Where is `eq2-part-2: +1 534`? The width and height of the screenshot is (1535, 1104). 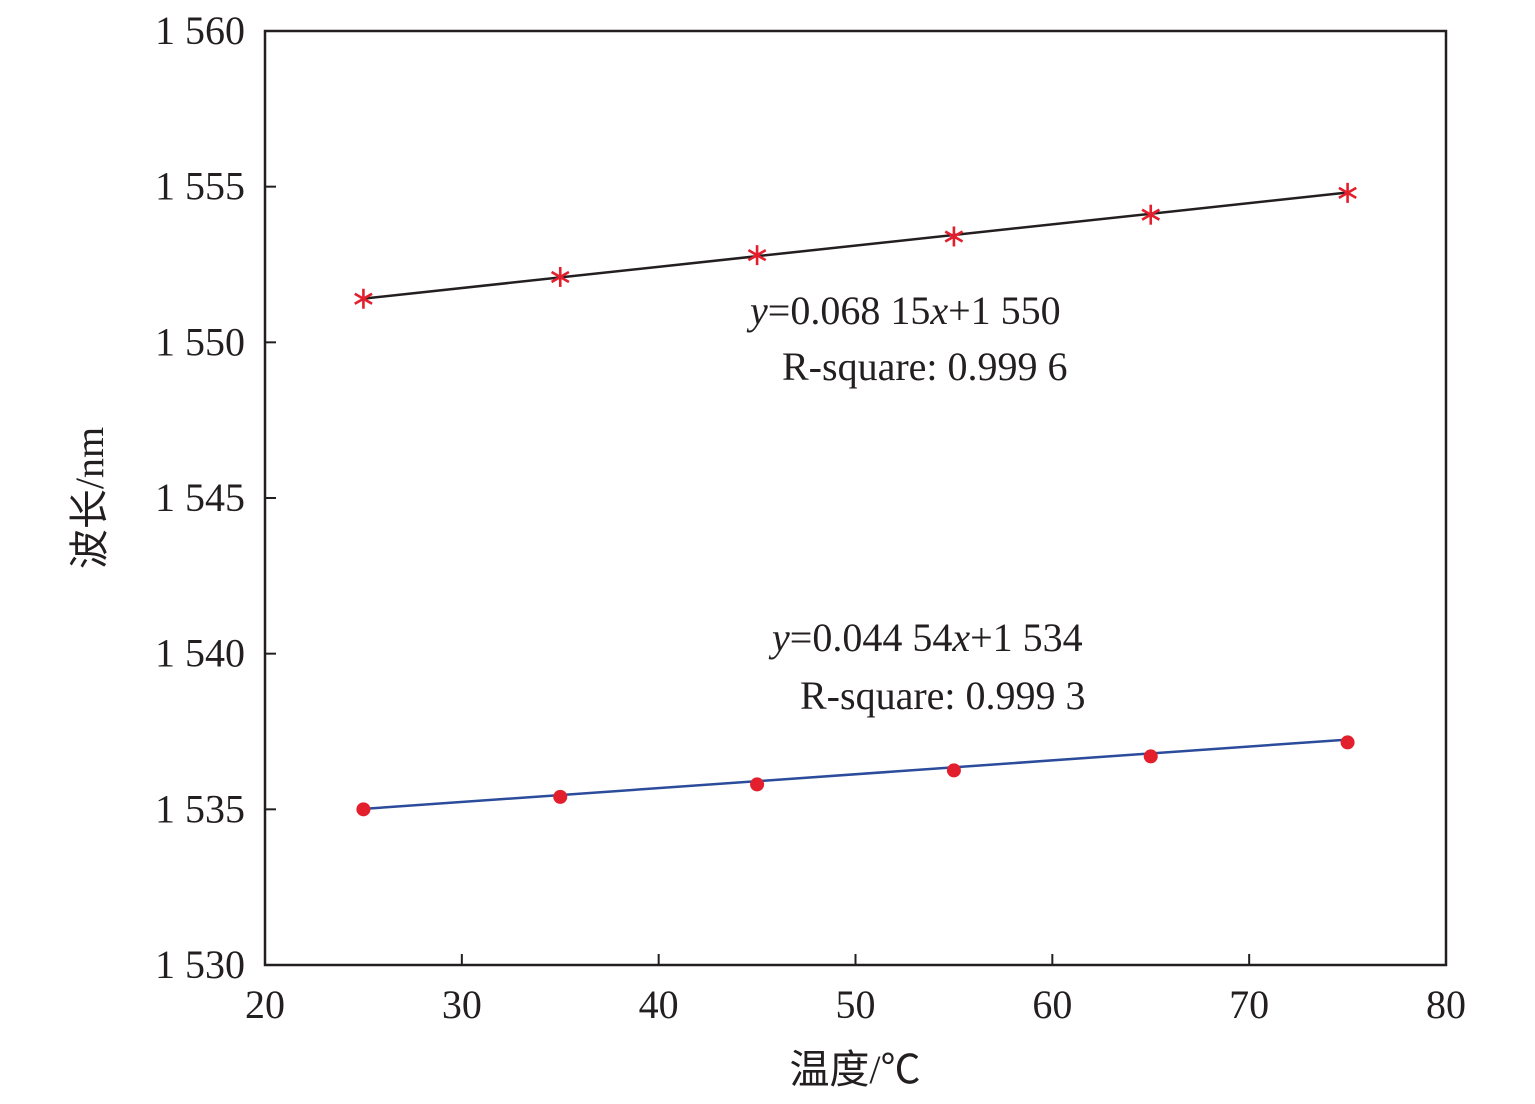
eq2-part-2: +1 534 is located at coordinates (1026, 637).